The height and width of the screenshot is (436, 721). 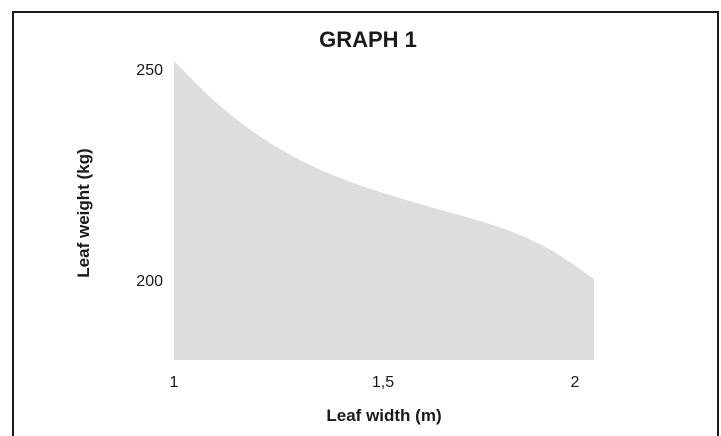 I want to click on x-axis-label: Leaf width (m), so click(x=383, y=415).